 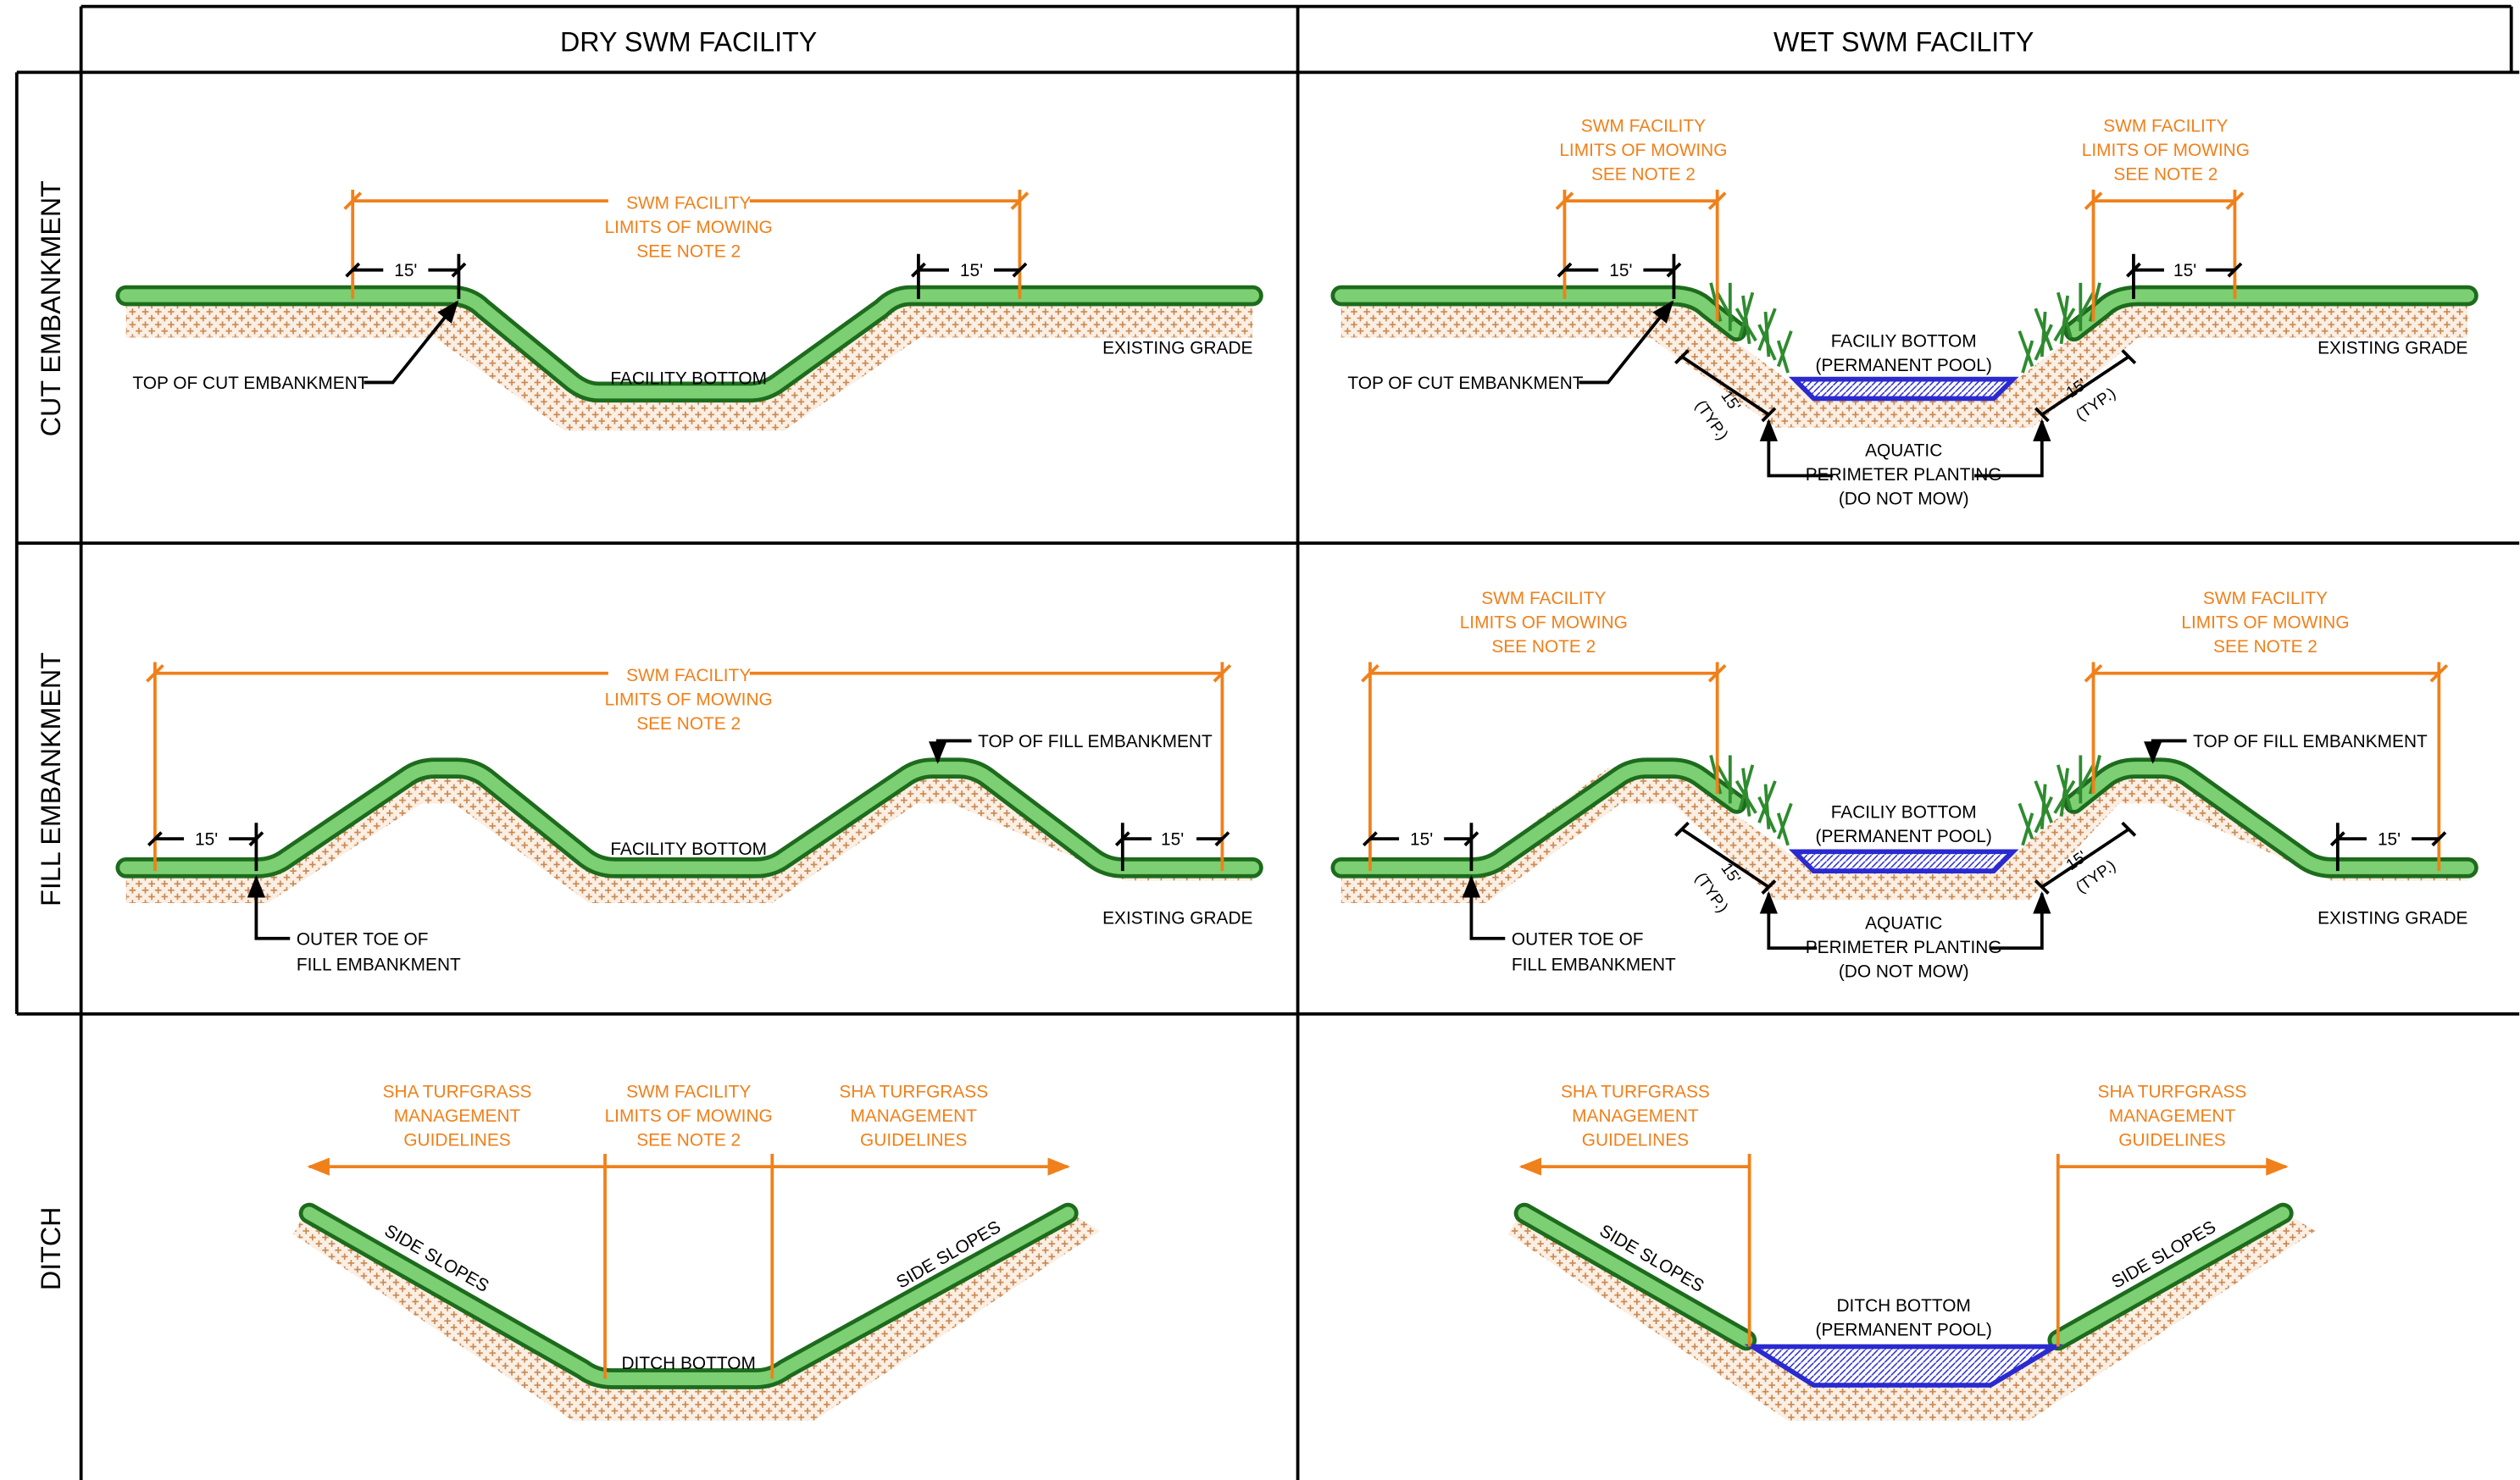 I want to click on row-header-ditch: DITCH, so click(x=51, y=1248).